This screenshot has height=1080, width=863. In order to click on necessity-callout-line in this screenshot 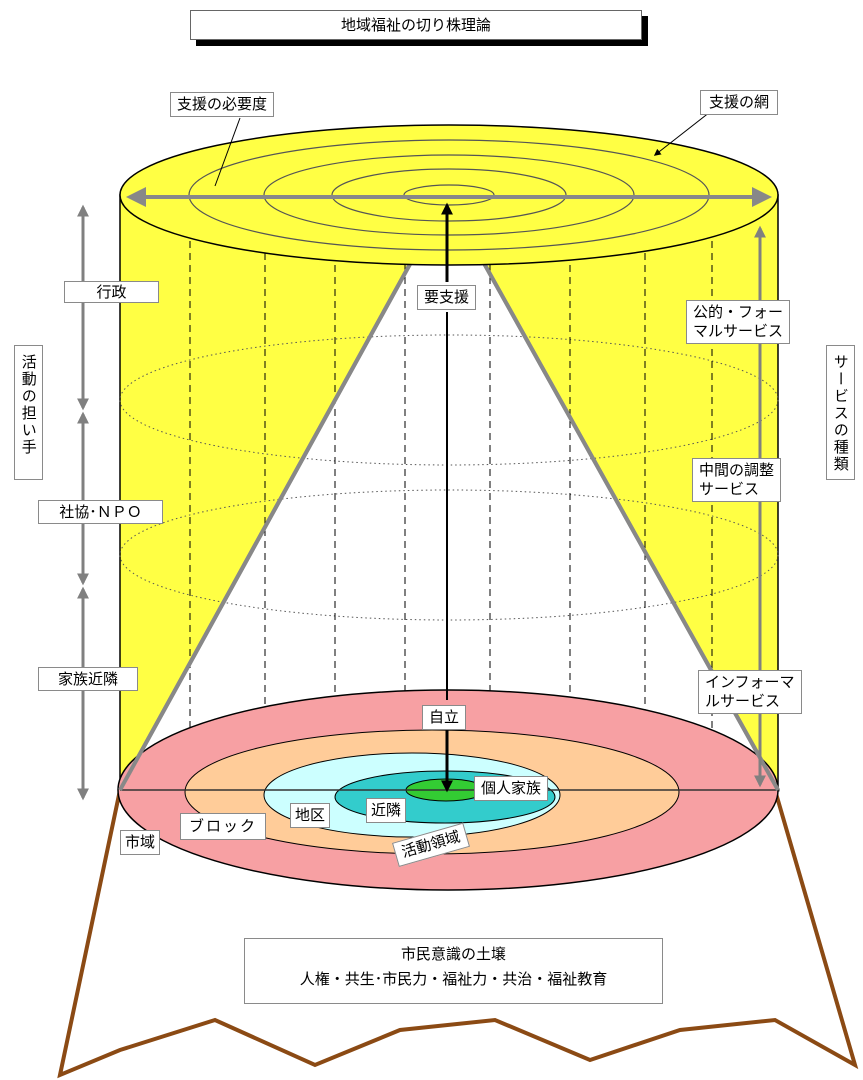, I will do `click(227, 152)`.